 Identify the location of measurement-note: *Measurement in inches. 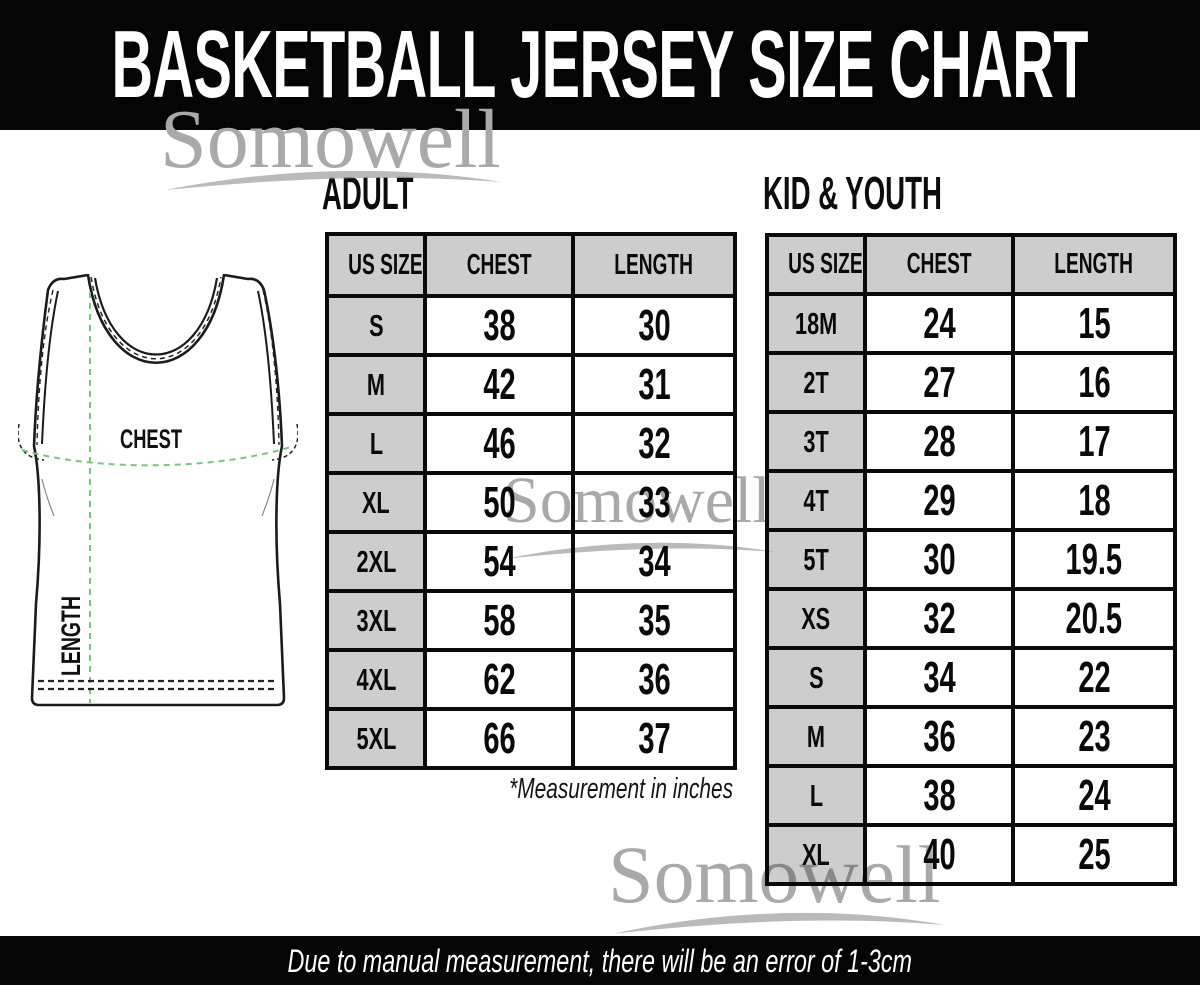
(621, 789).